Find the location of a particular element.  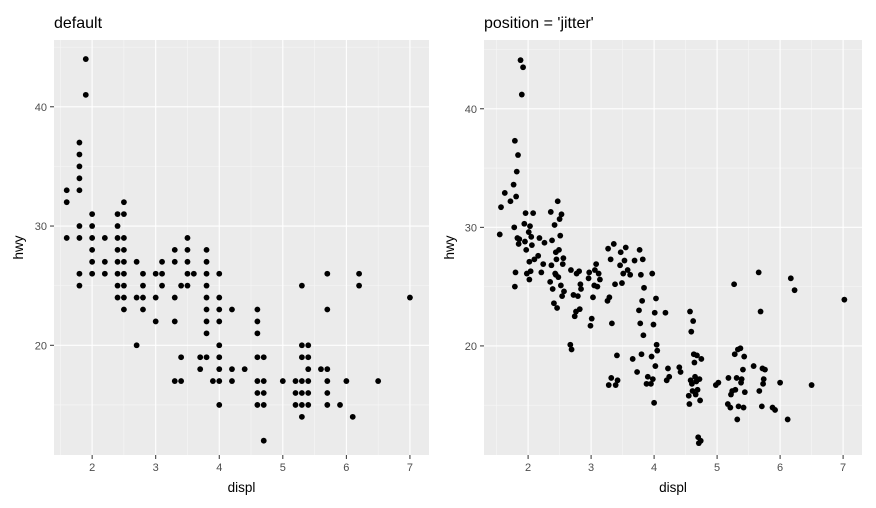

x-tick-label: 7 is located at coordinates (410, 468).